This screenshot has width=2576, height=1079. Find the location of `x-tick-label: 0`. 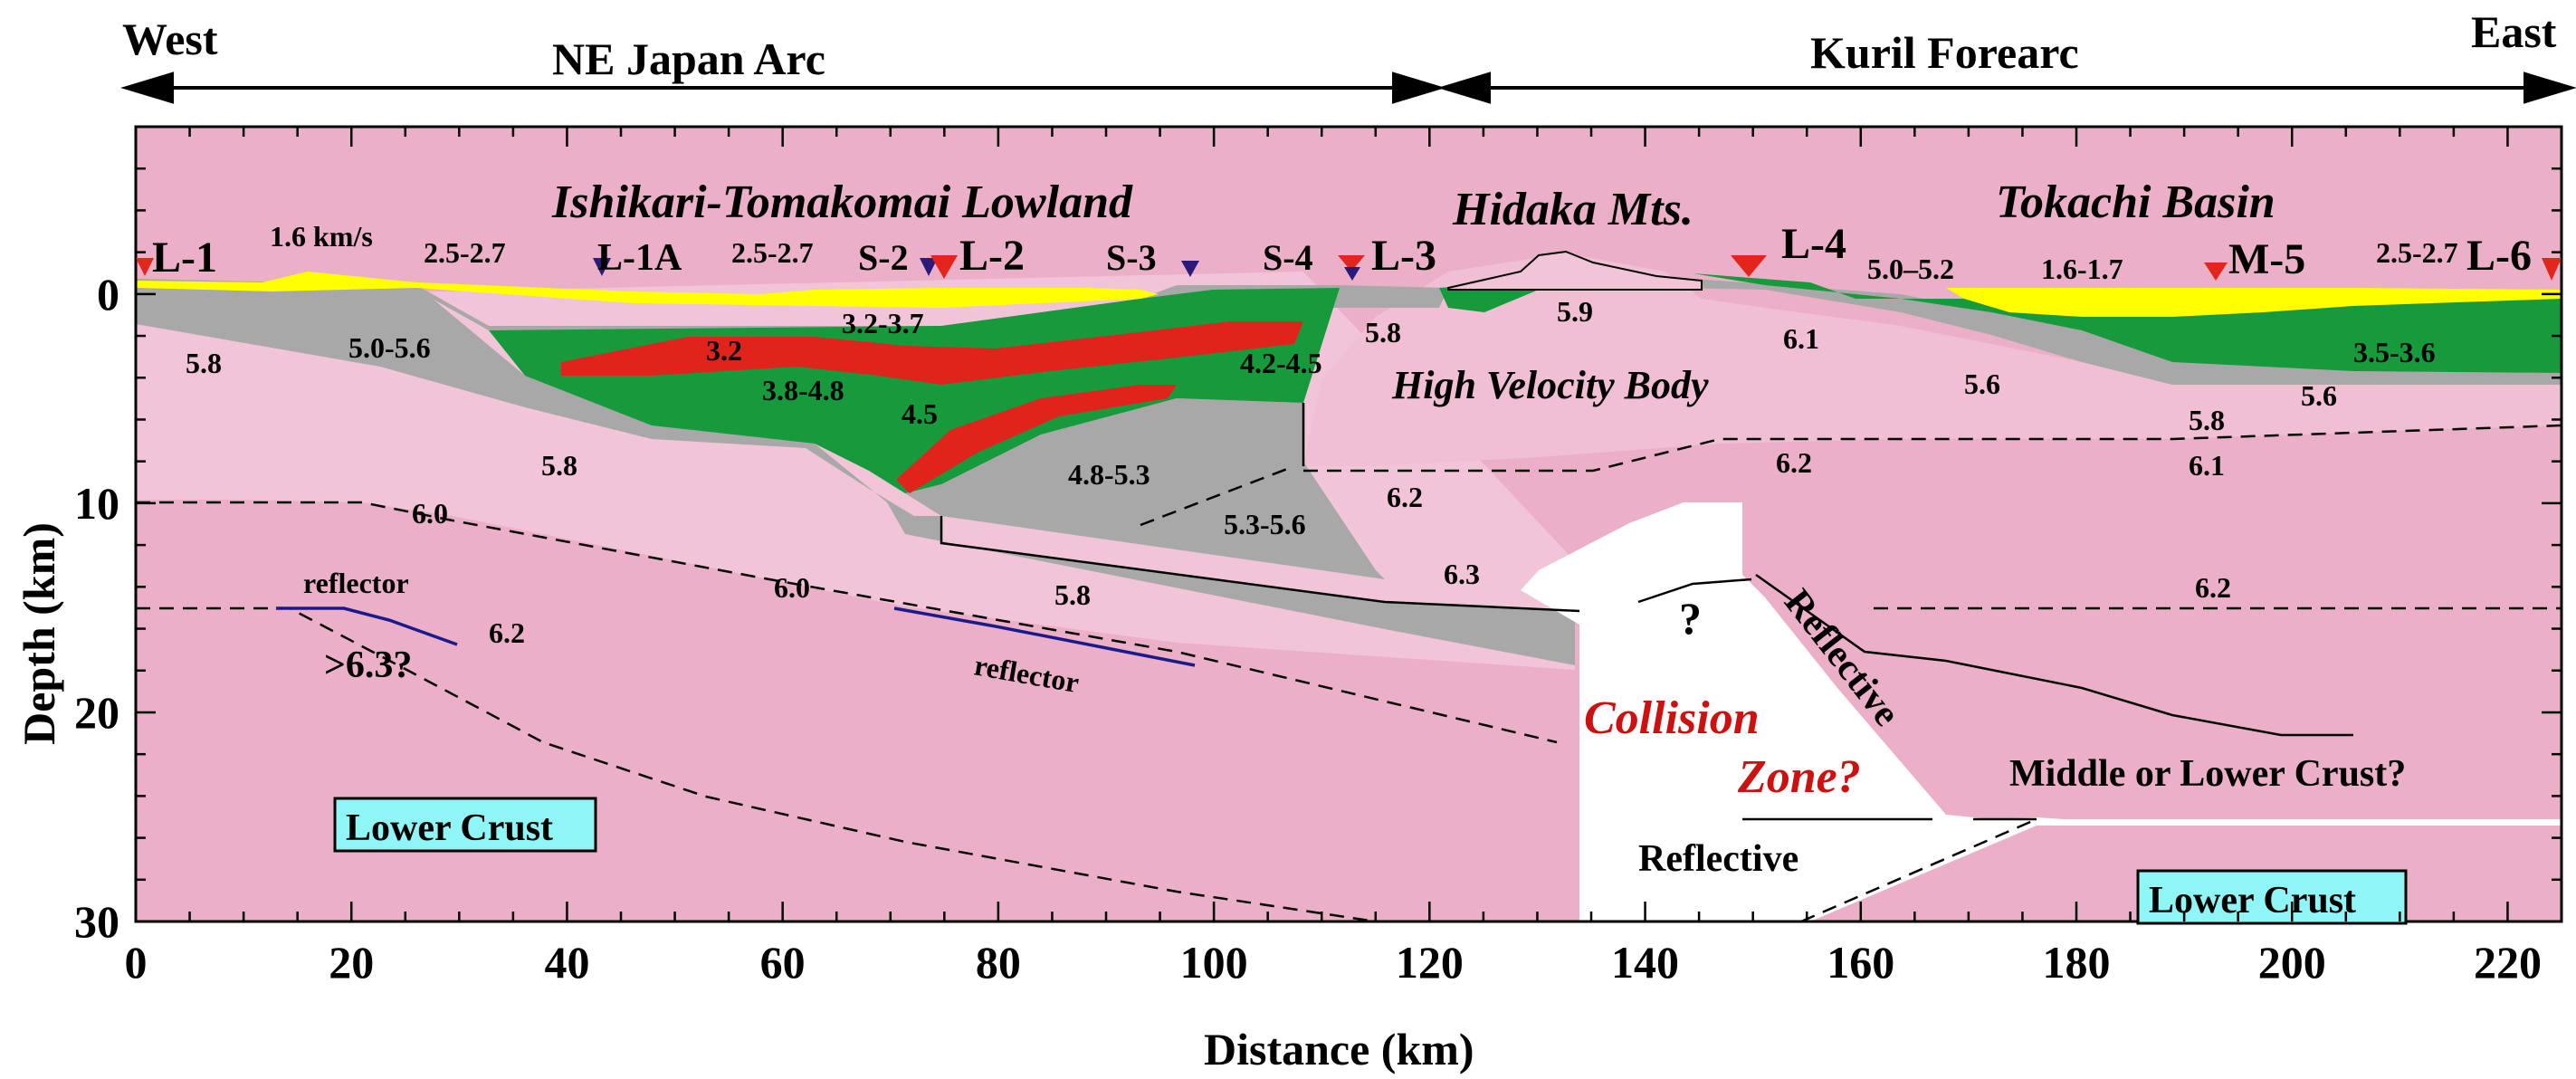

x-tick-label: 0 is located at coordinates (136, 962).